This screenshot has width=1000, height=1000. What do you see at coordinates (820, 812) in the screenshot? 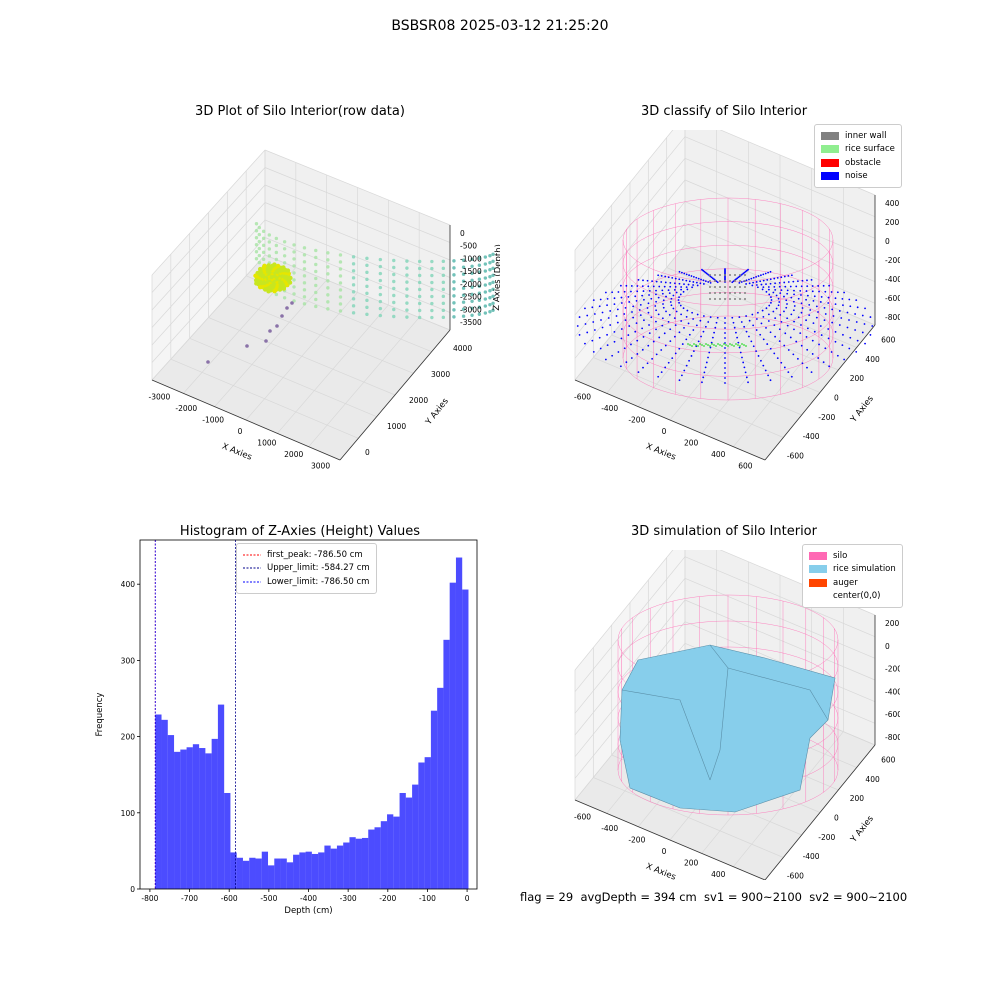
I see `y-axis-line` at bounding box center [820, 812].